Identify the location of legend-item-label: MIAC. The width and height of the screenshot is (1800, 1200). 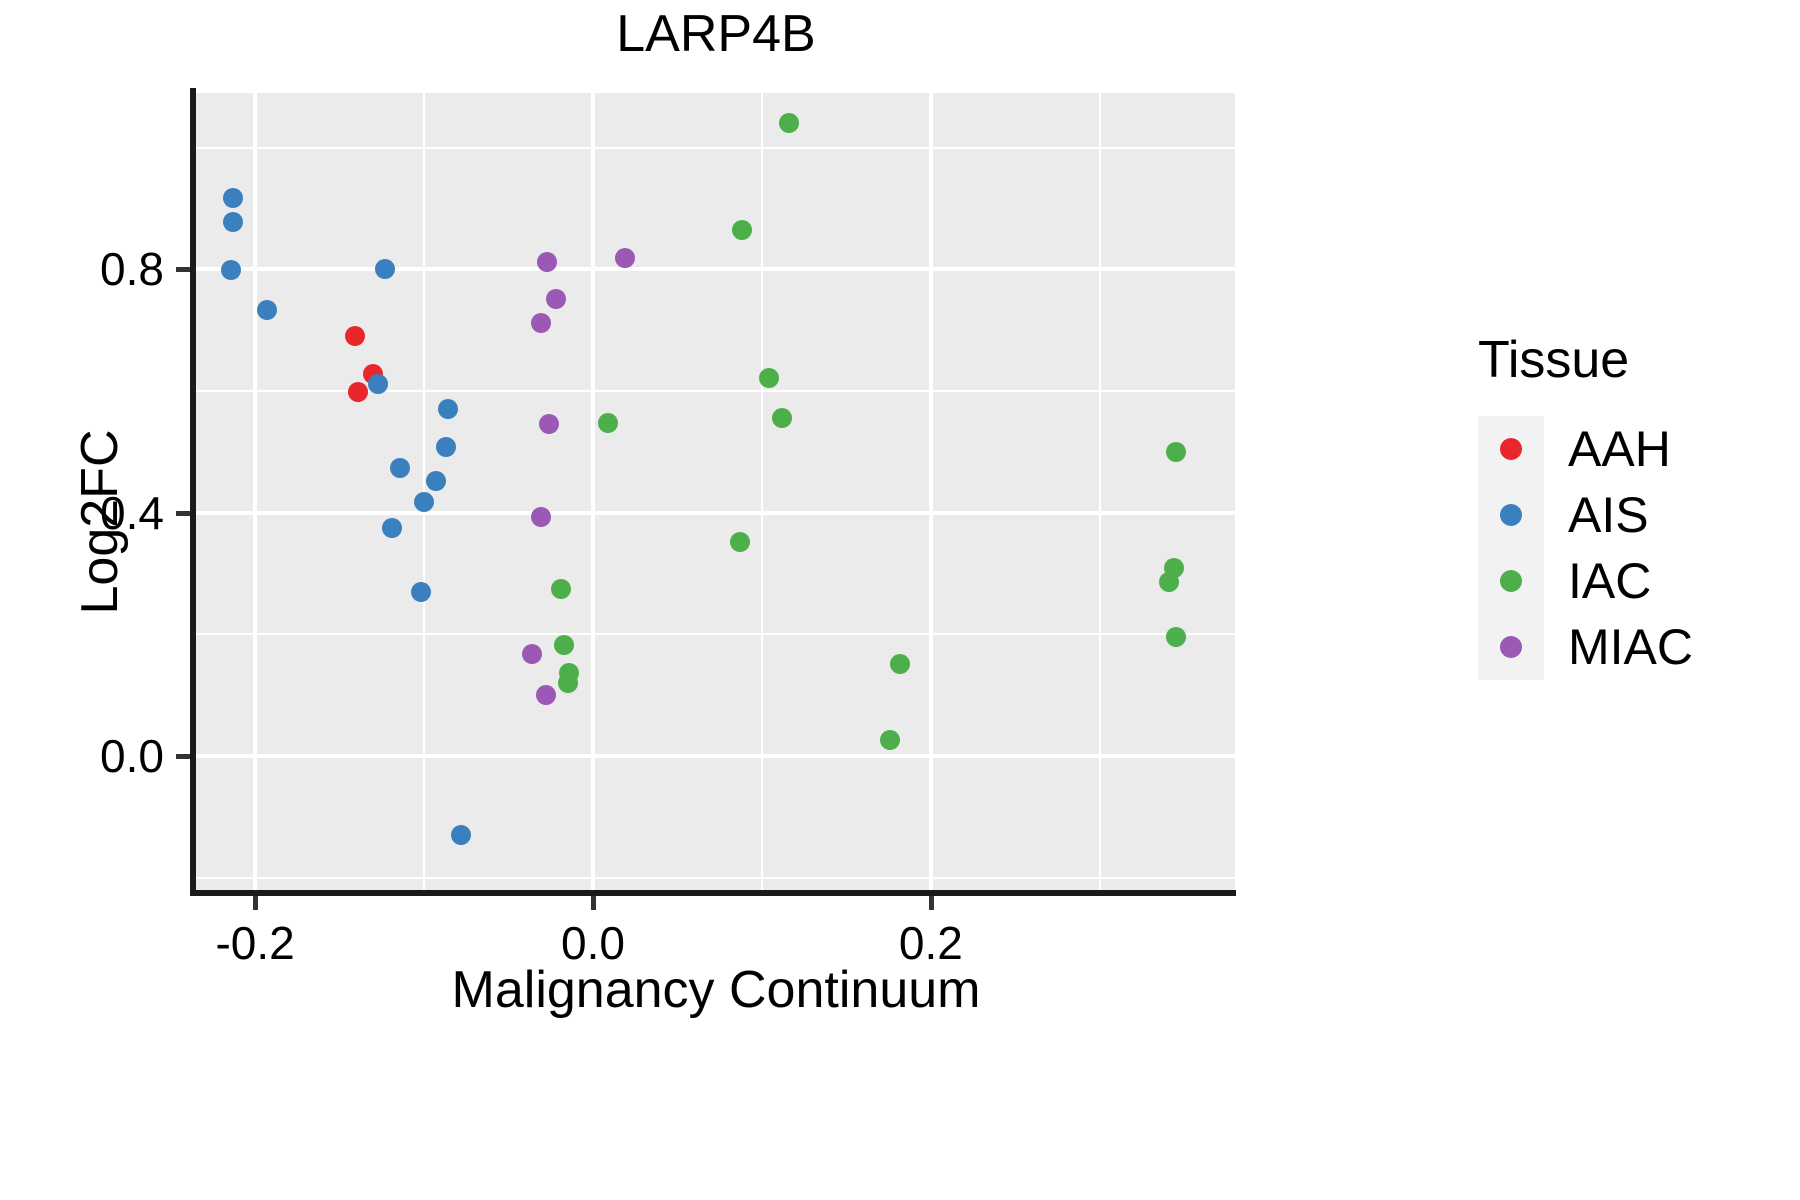
(1630, 647).